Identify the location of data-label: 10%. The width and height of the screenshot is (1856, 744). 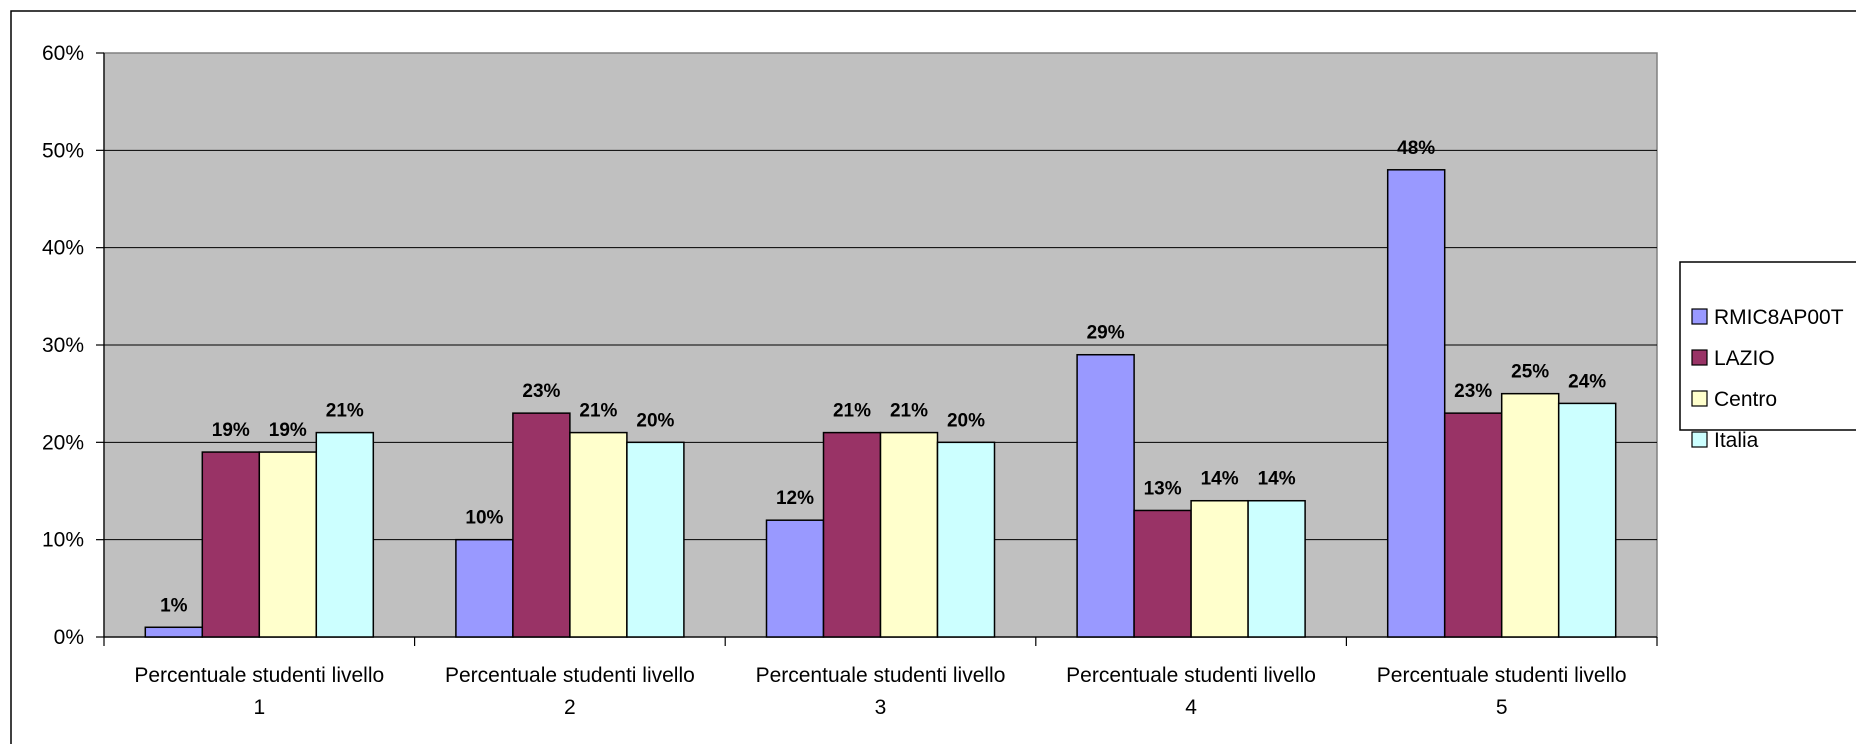
(484, 518).